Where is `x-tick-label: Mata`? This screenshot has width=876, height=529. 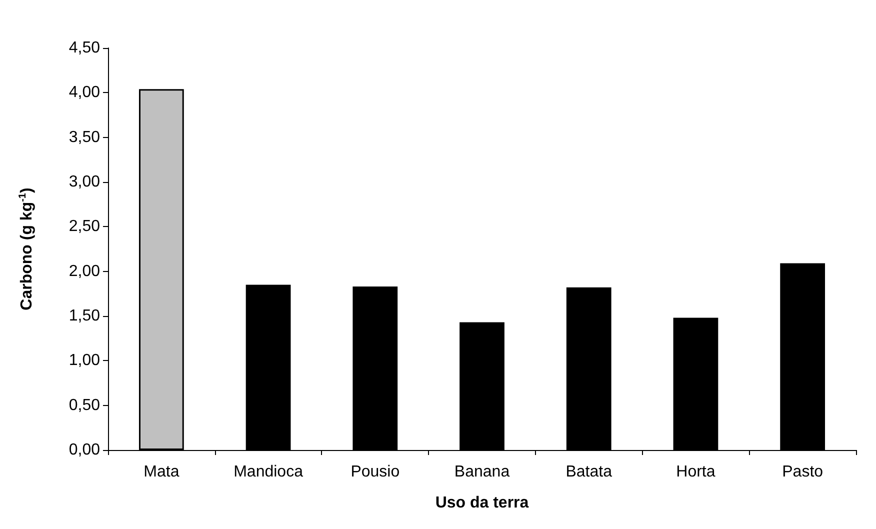
x-tick-label: Mata is located at coordinates (162, 472).